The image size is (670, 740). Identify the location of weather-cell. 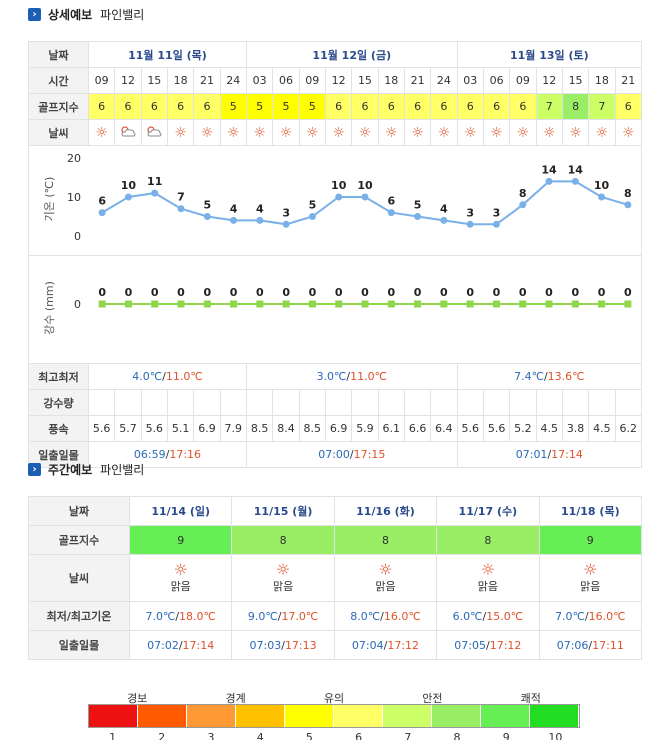
(128, 132).